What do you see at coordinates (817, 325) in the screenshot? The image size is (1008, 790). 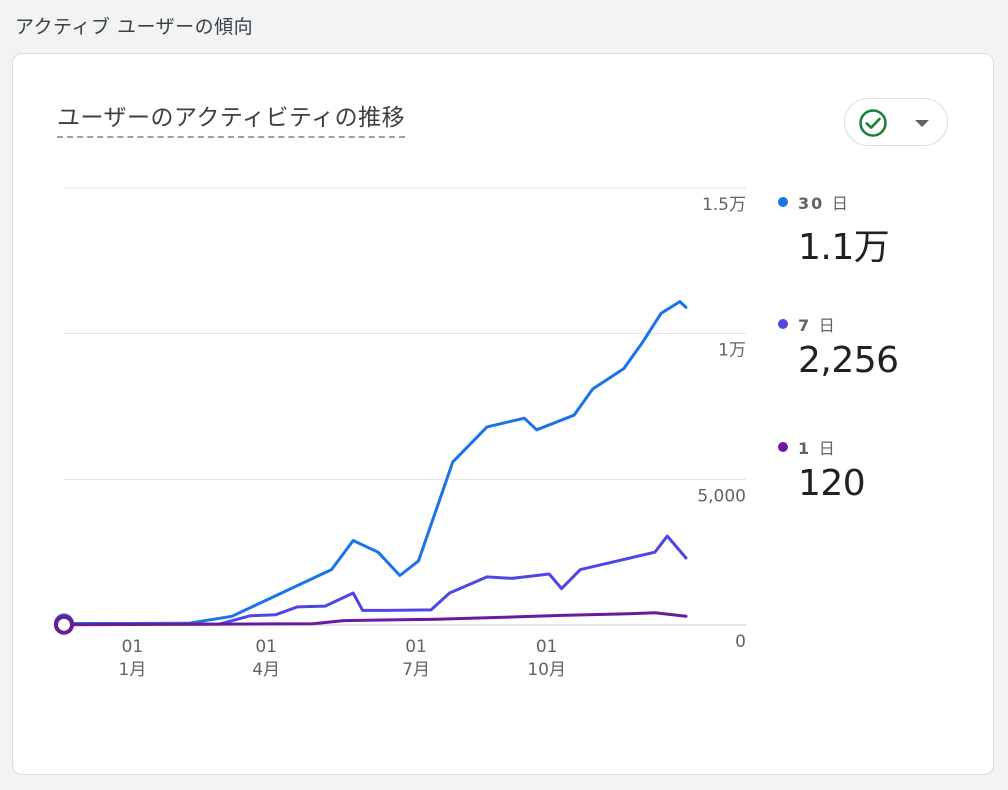 I see `legend-label: 7 日` at bounding box center [817, 325].